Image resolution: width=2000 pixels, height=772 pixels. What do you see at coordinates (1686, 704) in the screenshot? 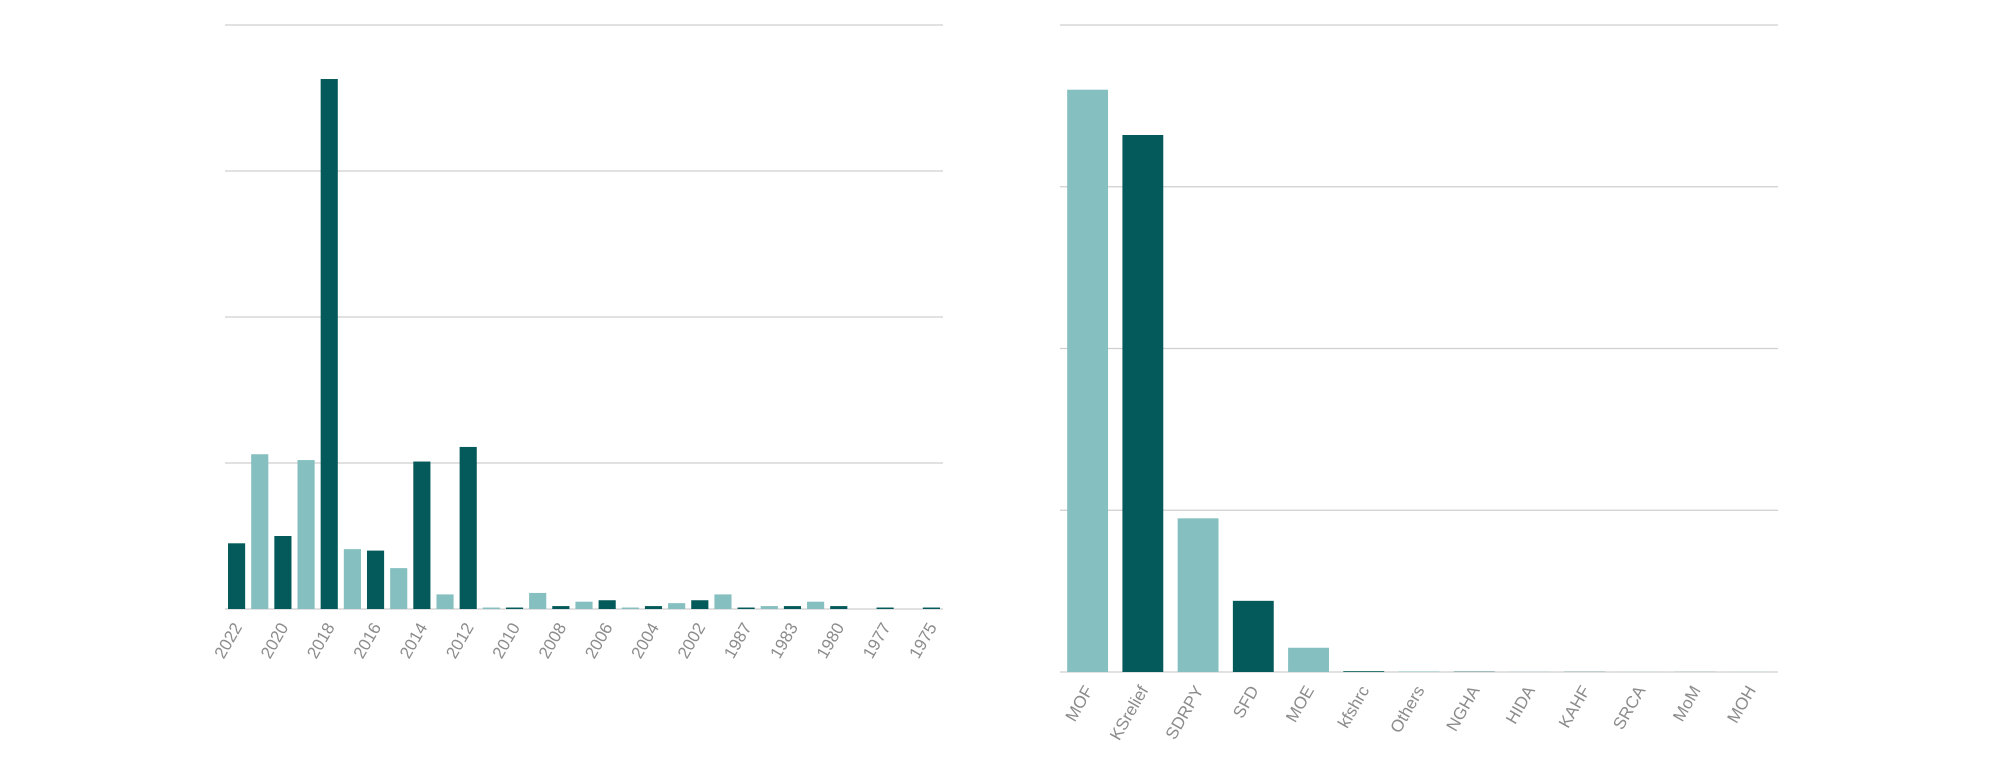
I see `x-tick-label: MoM` at bounding box center [1686, 704].